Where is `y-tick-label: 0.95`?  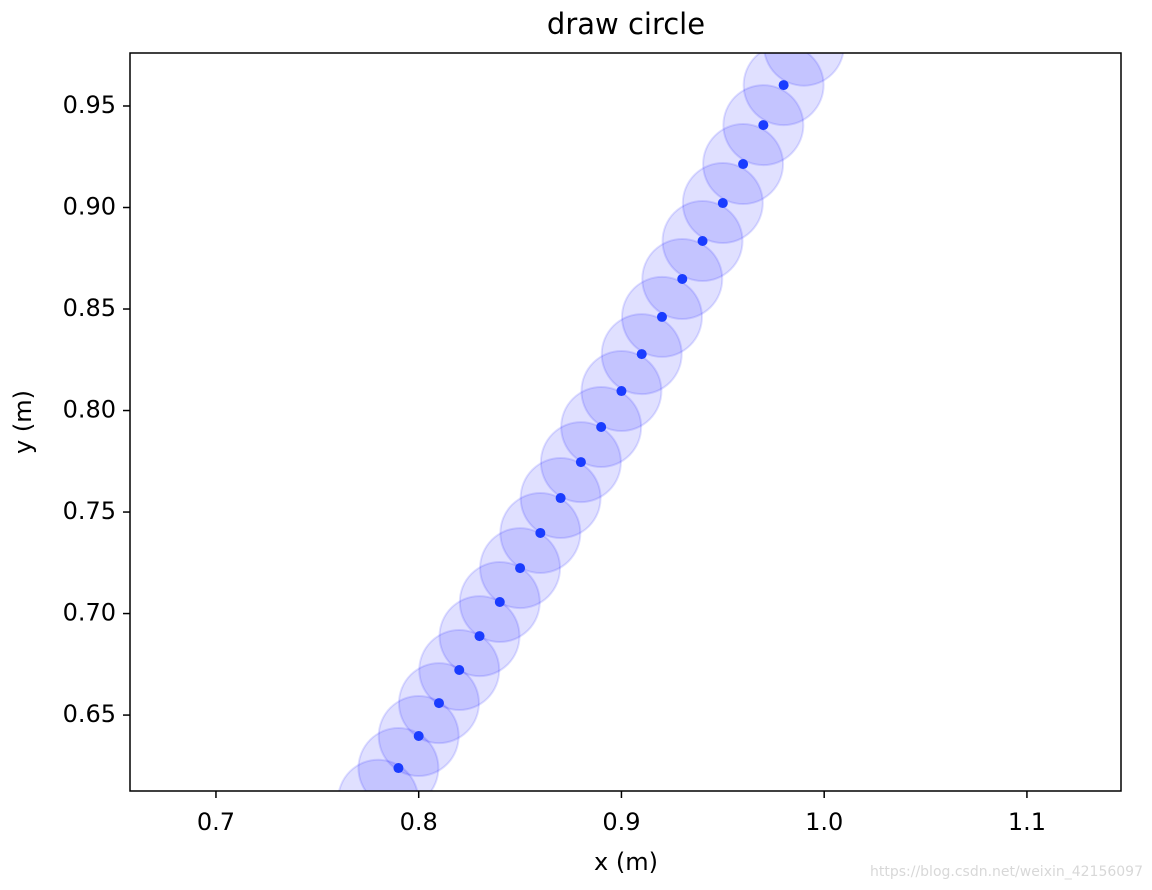 y-tick-label: 0.95 is located at coordinates (89, 105).